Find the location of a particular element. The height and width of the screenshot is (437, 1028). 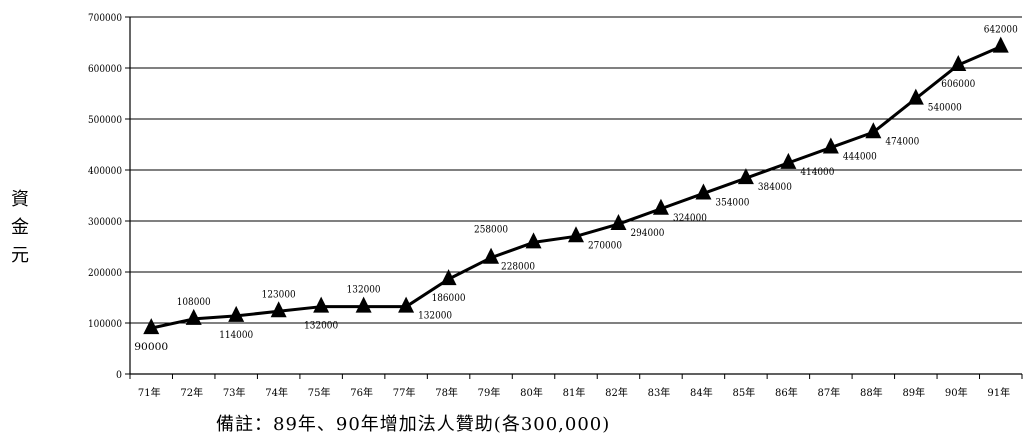

data-label: 270000 is located at coordinates (605, 245).